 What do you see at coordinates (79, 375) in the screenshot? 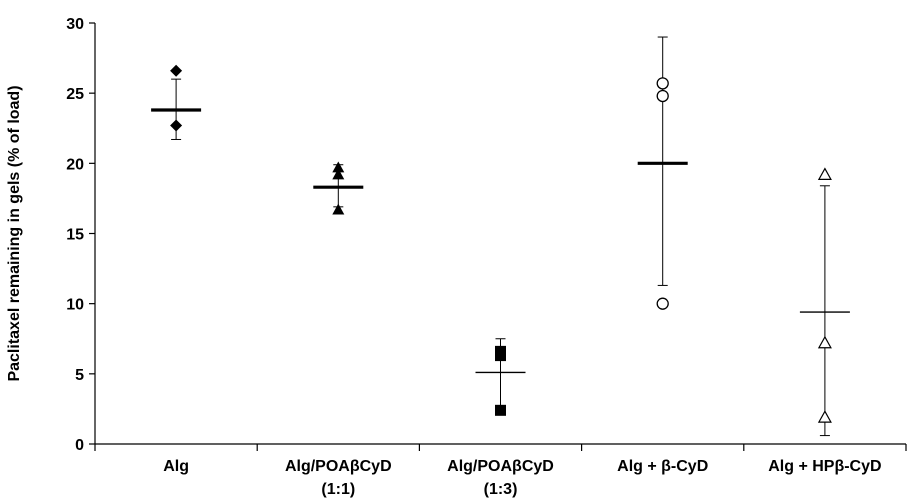
I see `y-tick-label: 5` at bounding box center [79, 375].